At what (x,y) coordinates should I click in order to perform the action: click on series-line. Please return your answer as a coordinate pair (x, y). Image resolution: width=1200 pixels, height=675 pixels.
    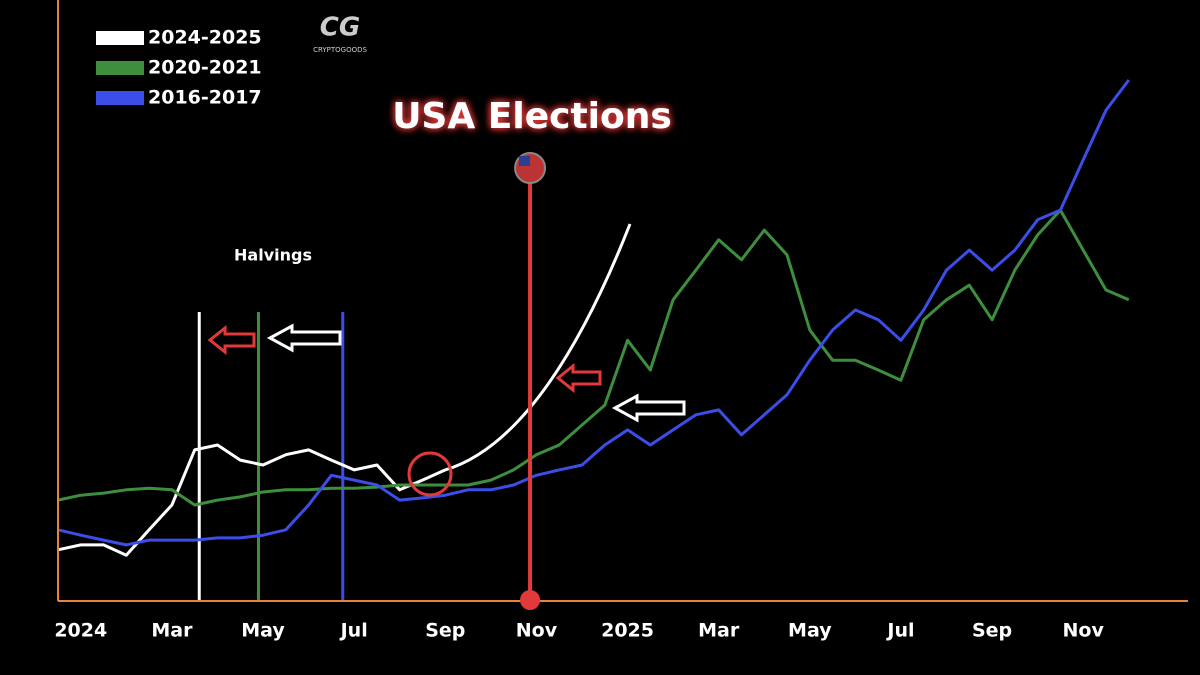
    Looking at the image, I should click on (251, 500).